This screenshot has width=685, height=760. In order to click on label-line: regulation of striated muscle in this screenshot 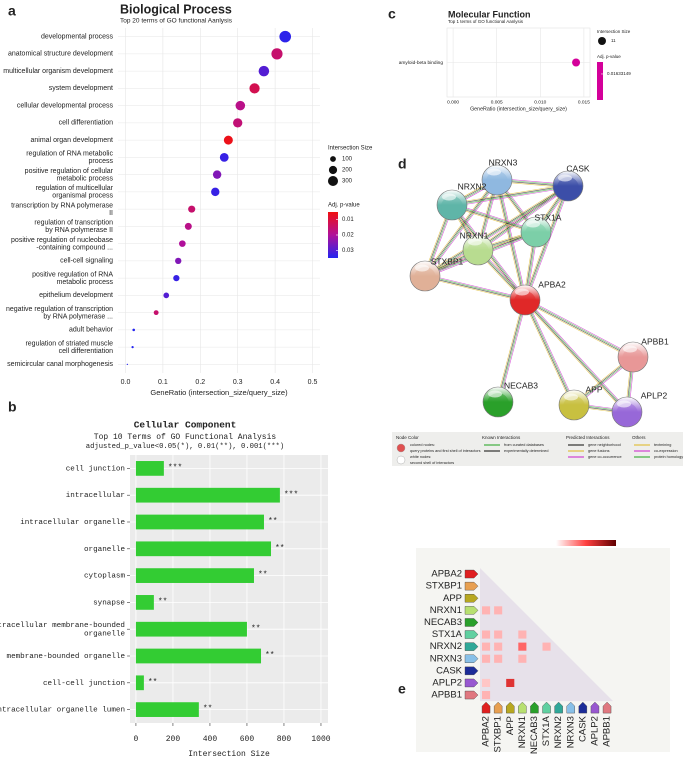, I will do `click(69, 343)`.